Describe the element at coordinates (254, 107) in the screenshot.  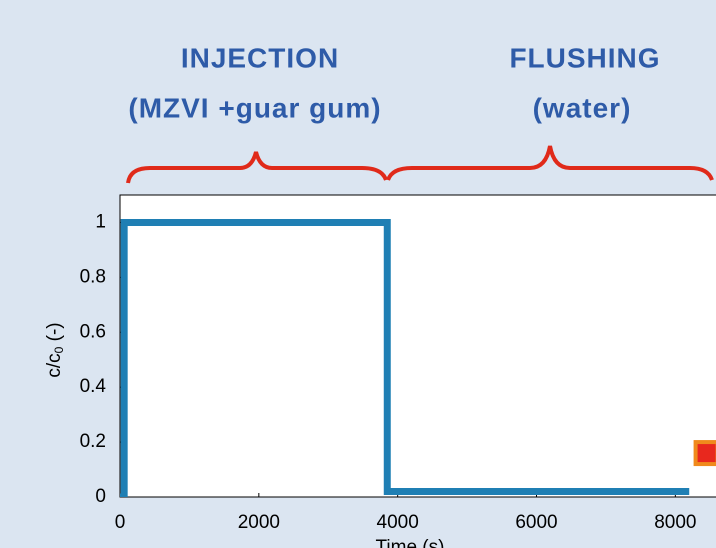
I see `annotation: (MZVI +guar gum)` at that location.